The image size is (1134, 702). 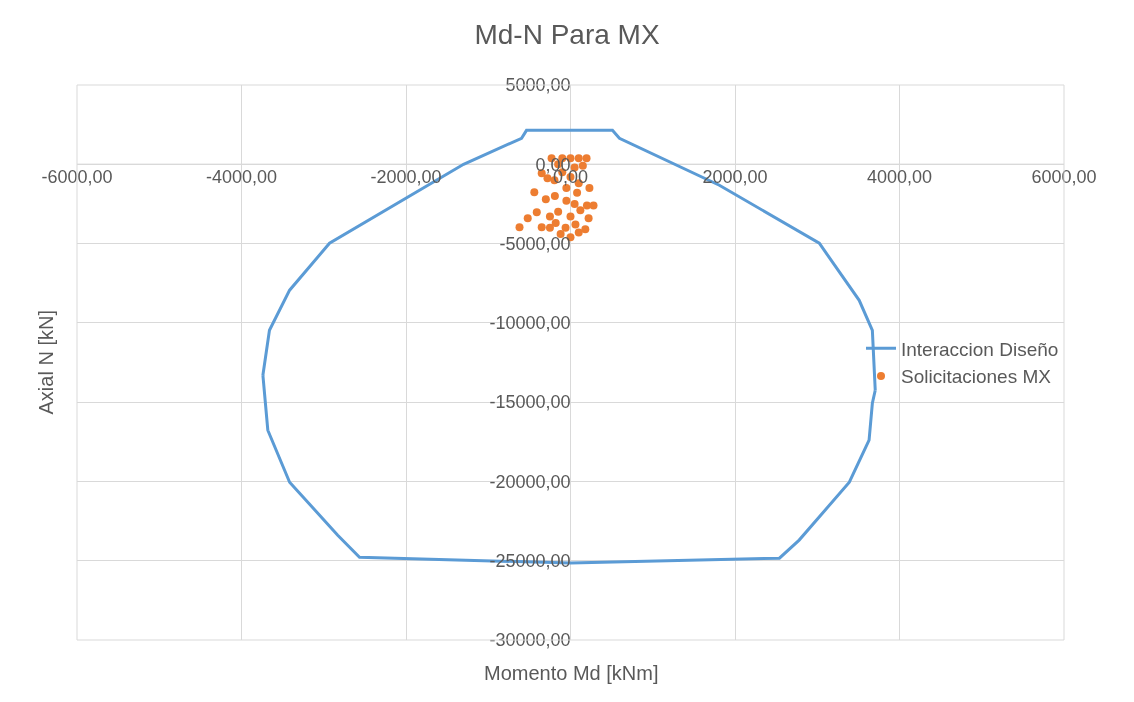 I want to click on x-tick-label: -6000,00, so click(x=77, y=177).